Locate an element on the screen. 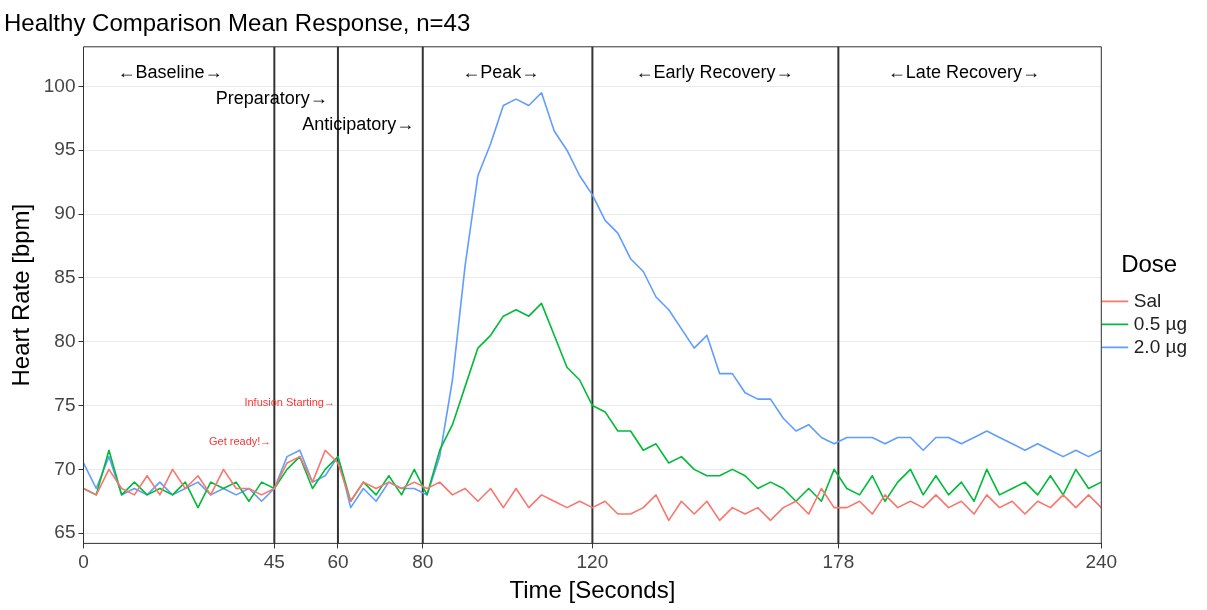  y-tick-label: 95 is located at coordinates (65, 149).